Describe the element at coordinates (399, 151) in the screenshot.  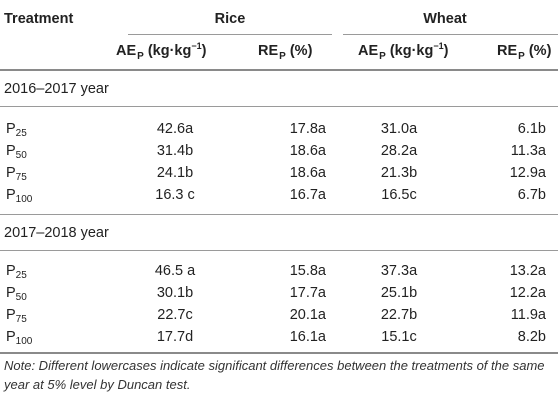
I see `wheat-ae-cell: 28.2a` at that location.